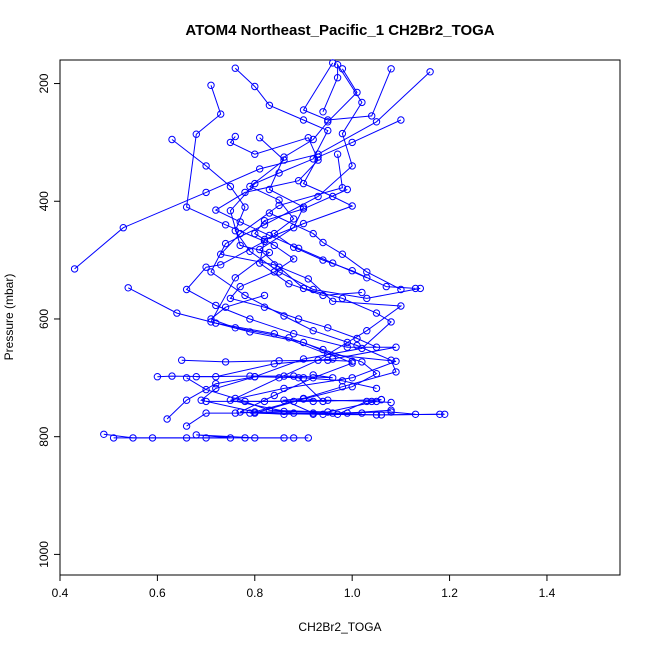 This screenshot has height=650, width=650. What do you see at coordinates (254, 593) in the screenshot?
I see `x-tick-label: 0.8` at bounding box center [254, 593].